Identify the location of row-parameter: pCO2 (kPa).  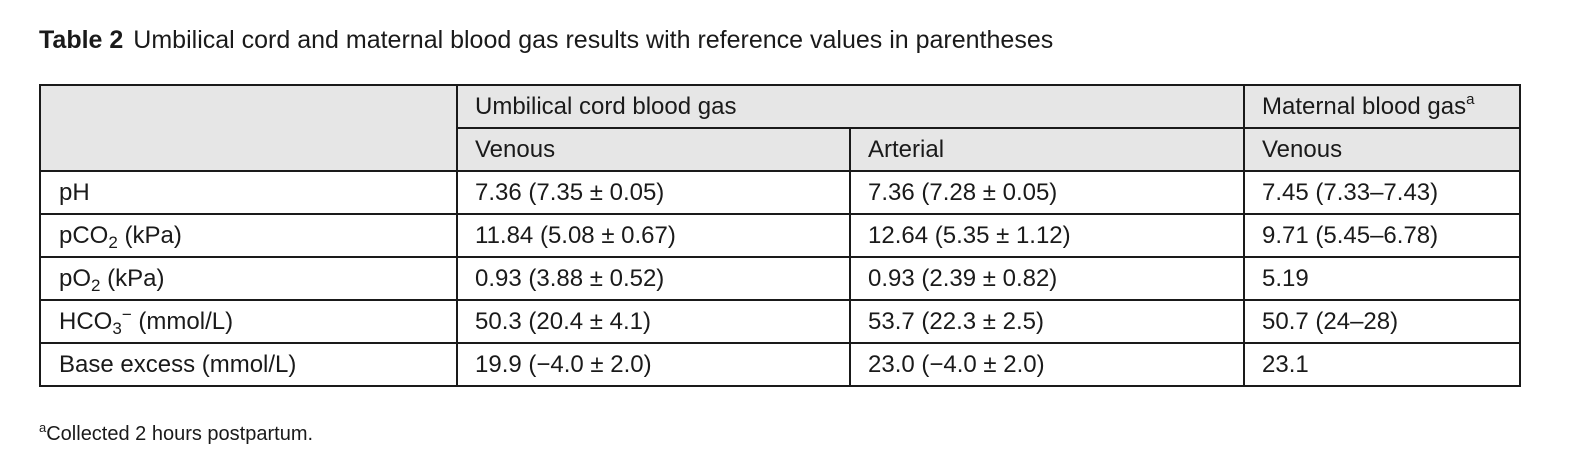
(248, 235).